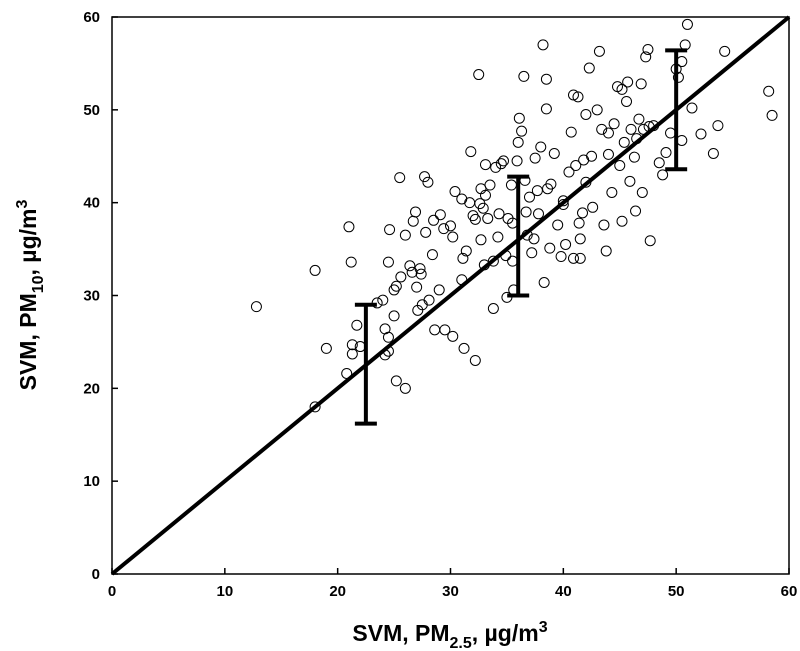 The width and height of the screenshot is (800, 651). Describe the element at coordinates (789, 591) in the screenshot. I see `x-tick-label: 60` at that location.